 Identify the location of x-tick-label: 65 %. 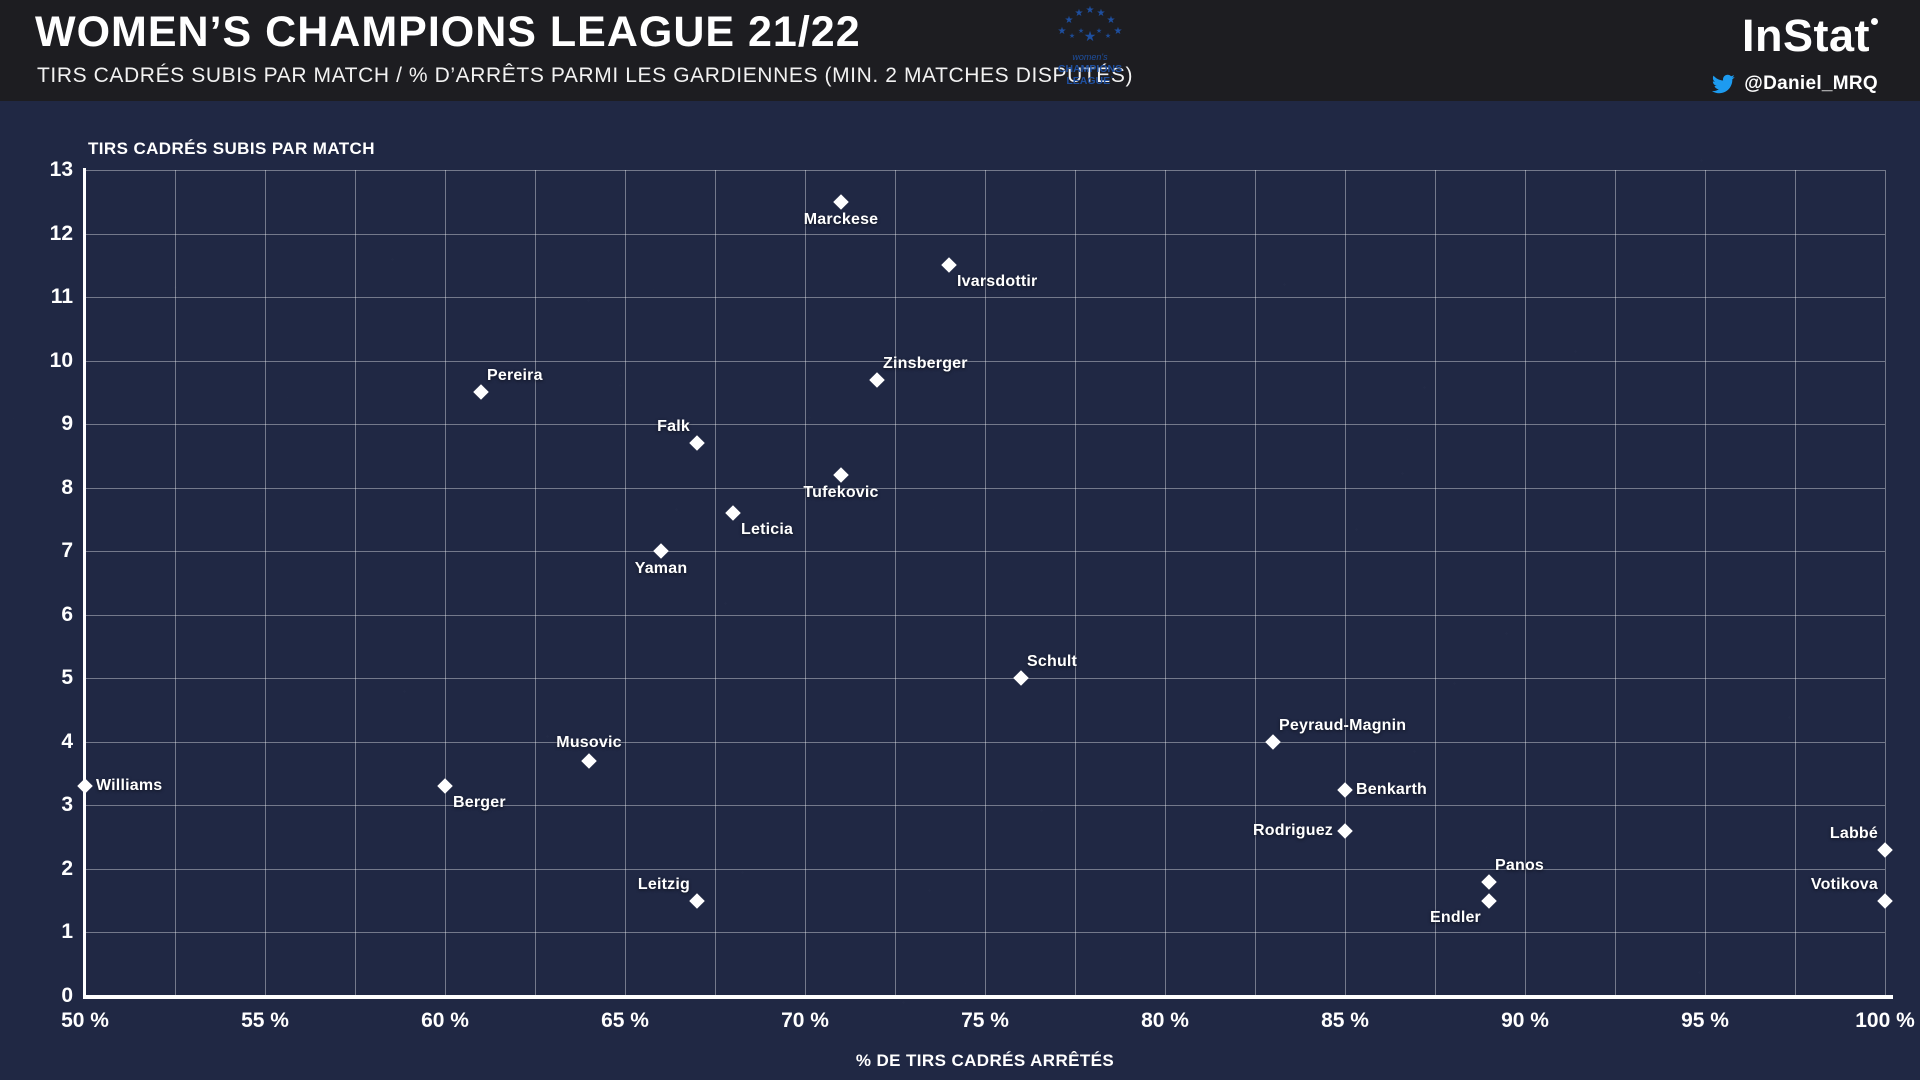
(625, 1020).